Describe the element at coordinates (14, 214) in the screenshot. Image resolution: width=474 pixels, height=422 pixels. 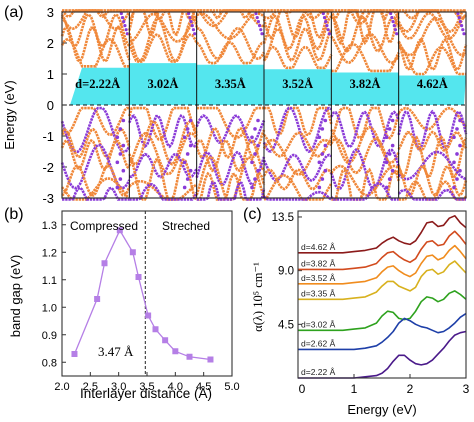
I see `panel-b-label: (b)` at that location.